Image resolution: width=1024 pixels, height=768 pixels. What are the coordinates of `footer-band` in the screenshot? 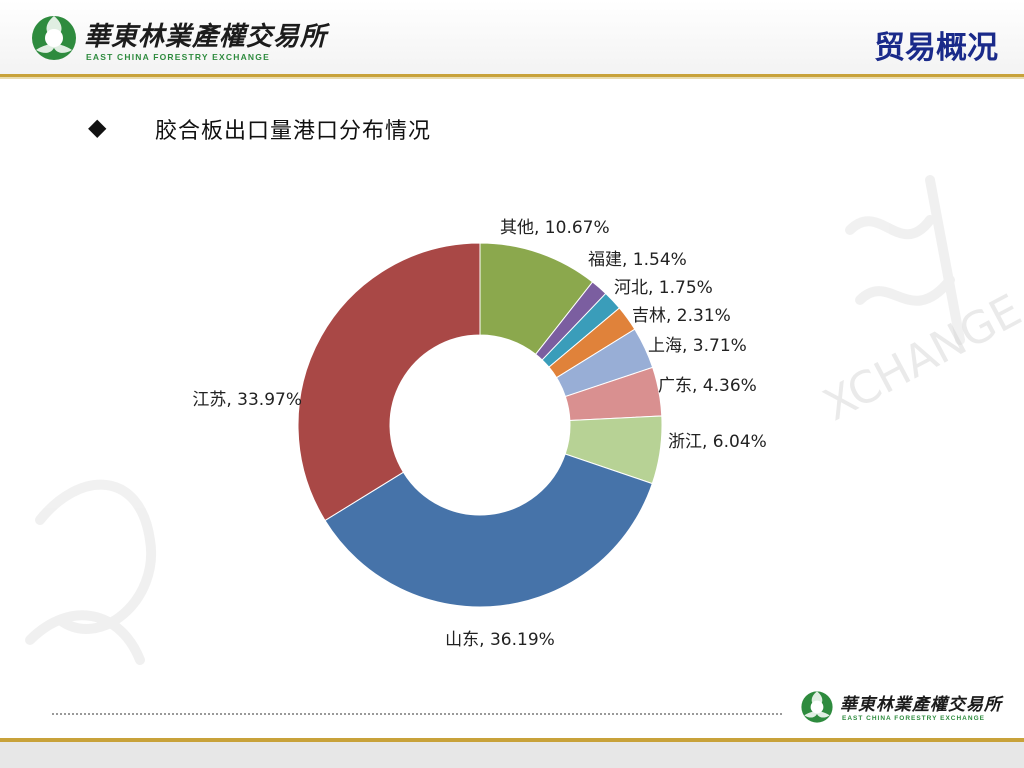 It's located at (512, 755).